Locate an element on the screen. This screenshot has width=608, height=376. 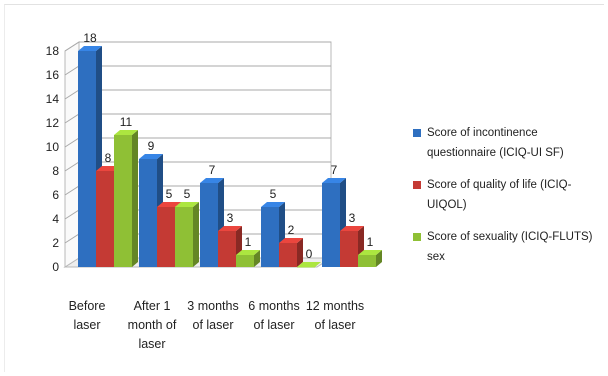
legend-label-quality-of-life: Score of quality of life (ICIQ-UIQOL) is located at coordinates (499, 195).